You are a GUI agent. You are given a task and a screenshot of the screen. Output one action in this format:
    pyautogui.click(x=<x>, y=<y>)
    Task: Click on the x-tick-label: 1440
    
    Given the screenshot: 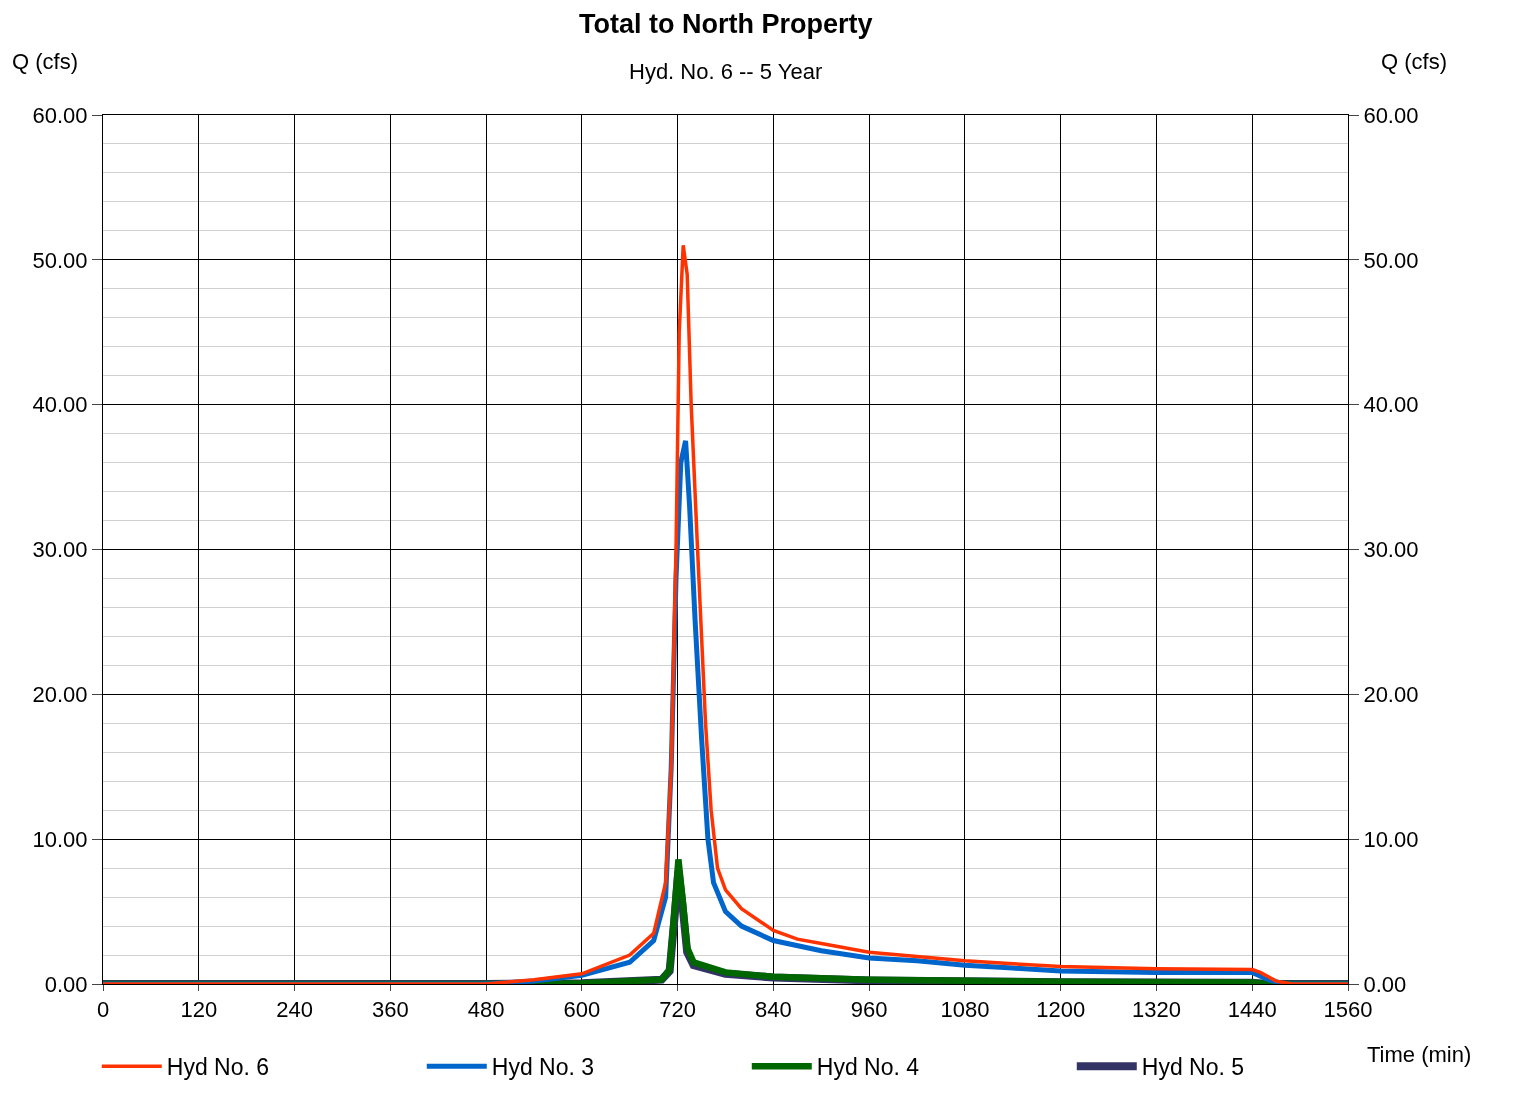 What is the action you would take?
    pyautogui.click(x=1252, y=1010)
    